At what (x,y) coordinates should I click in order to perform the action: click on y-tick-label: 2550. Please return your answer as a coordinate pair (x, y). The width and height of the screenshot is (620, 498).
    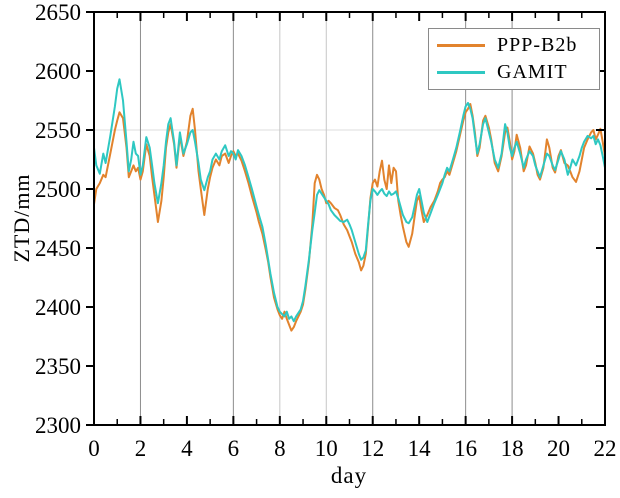
    Looking at the image, I should click on (58, 130).